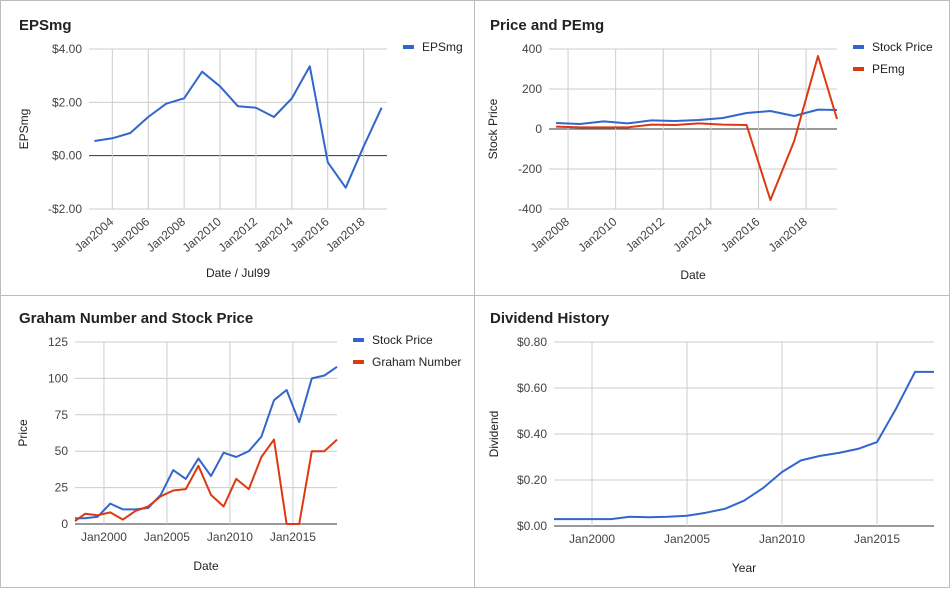 This screenshot has height=593, width=952. Describe the element at coordinates (532, 434) in the screenshot. I see `y-tick-label: $0.40` at that location.